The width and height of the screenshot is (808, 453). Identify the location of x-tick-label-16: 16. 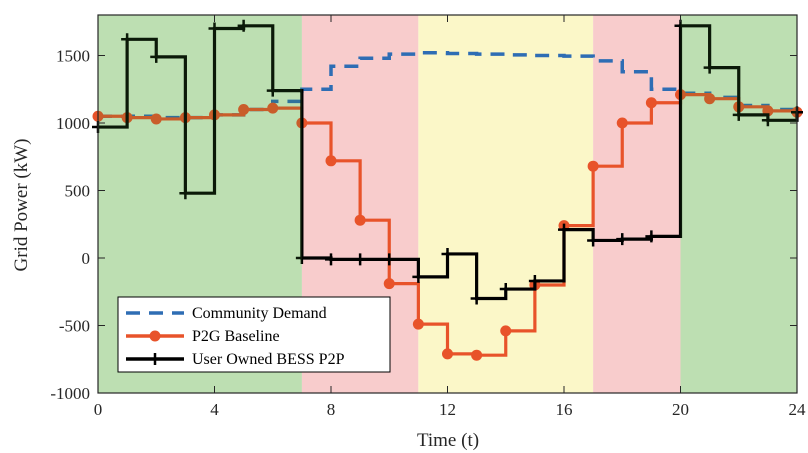
(564, 409).